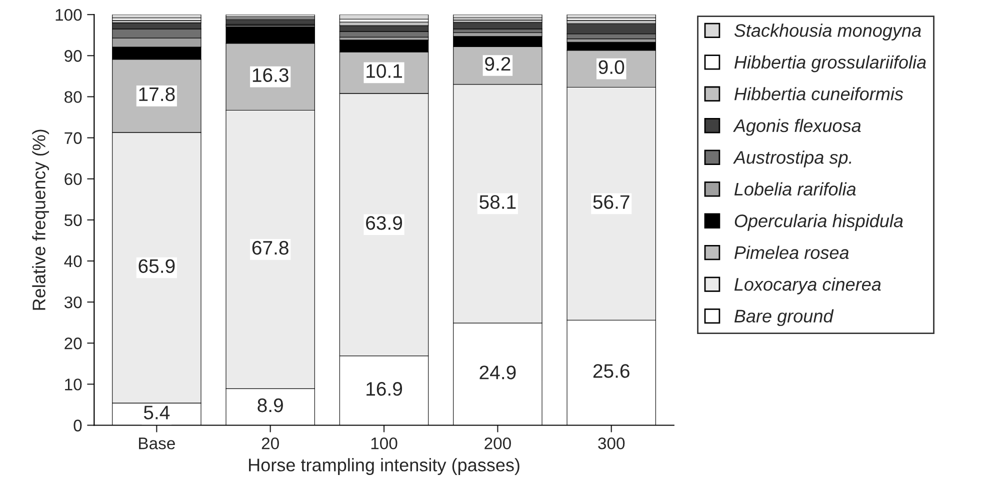  I want to click on y-tick-label: 60, so click(73, 179).